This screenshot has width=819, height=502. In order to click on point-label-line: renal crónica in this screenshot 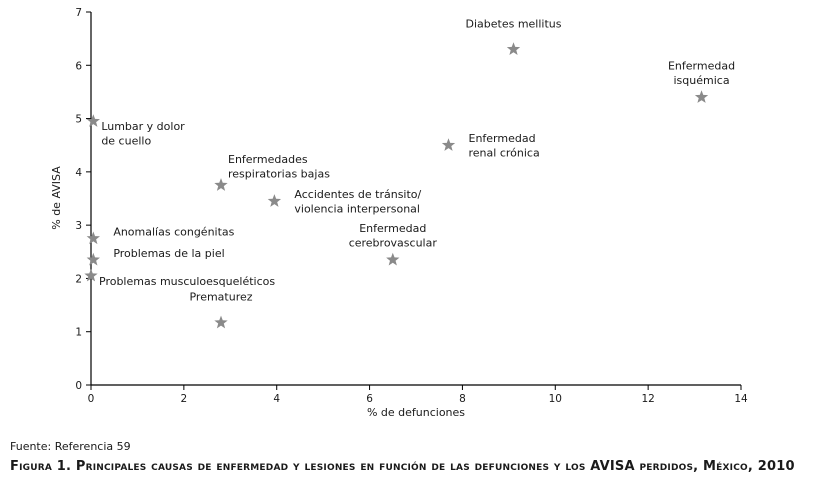, I will do `click(504, 153)`.